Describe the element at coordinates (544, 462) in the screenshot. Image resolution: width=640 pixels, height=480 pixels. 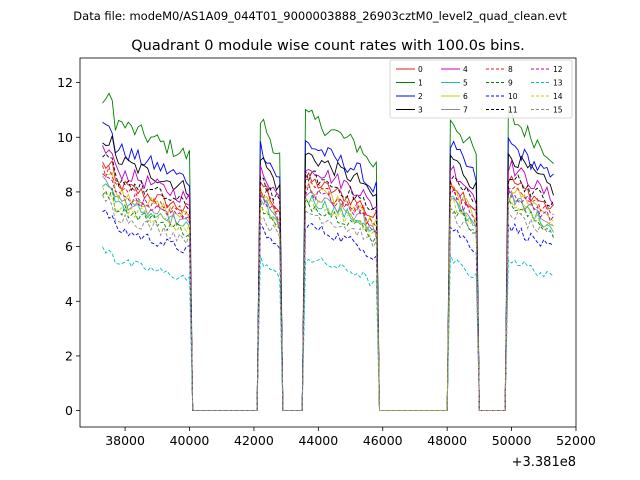
I see `x-offset-label: +3.381e8` at that location.